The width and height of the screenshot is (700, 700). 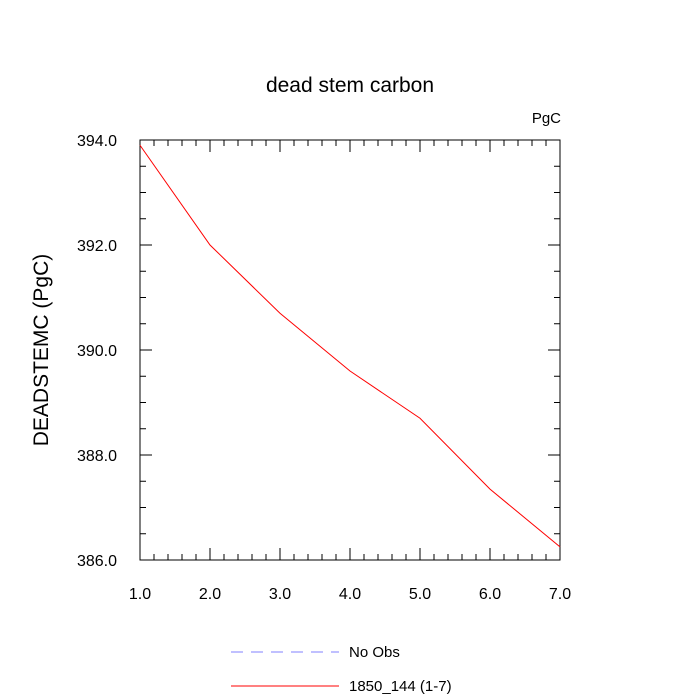 What do you see at coordinates (97, 141) in the screenshot?
I see `y-tick-label: 394.0` at bounding box center [97, 141].